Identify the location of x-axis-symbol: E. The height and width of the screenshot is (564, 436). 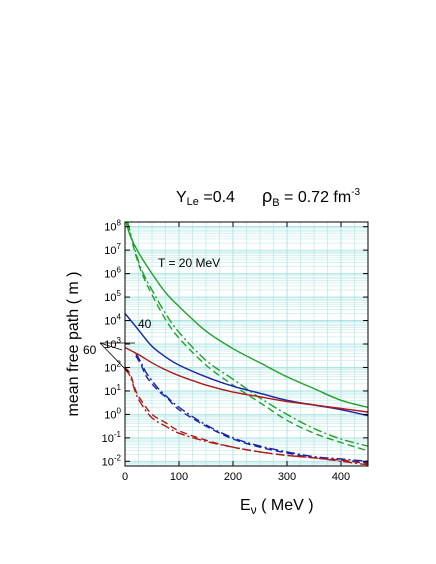
(245, 505).